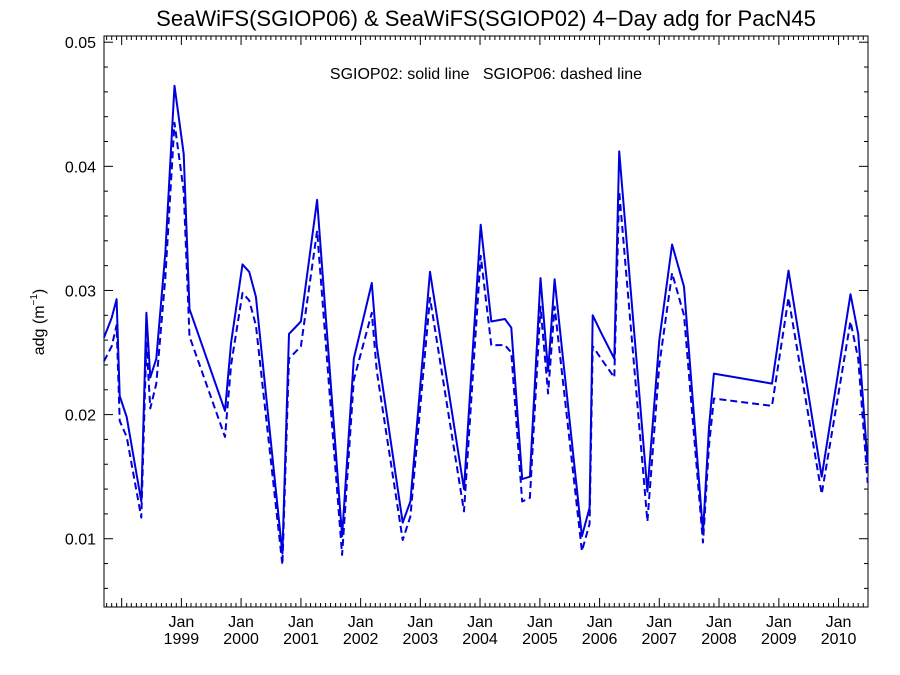 The width and height of the screenshot is (900, 675). Describe the element at coordinates (600, 639) in the screenshot. I see `x-tick-label-year: 2006` at that location.